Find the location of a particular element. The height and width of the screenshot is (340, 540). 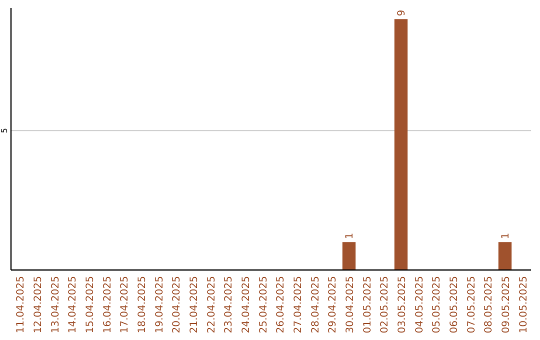

x-tick-label: 27.04.2025 is located at coordinates (298, 305).